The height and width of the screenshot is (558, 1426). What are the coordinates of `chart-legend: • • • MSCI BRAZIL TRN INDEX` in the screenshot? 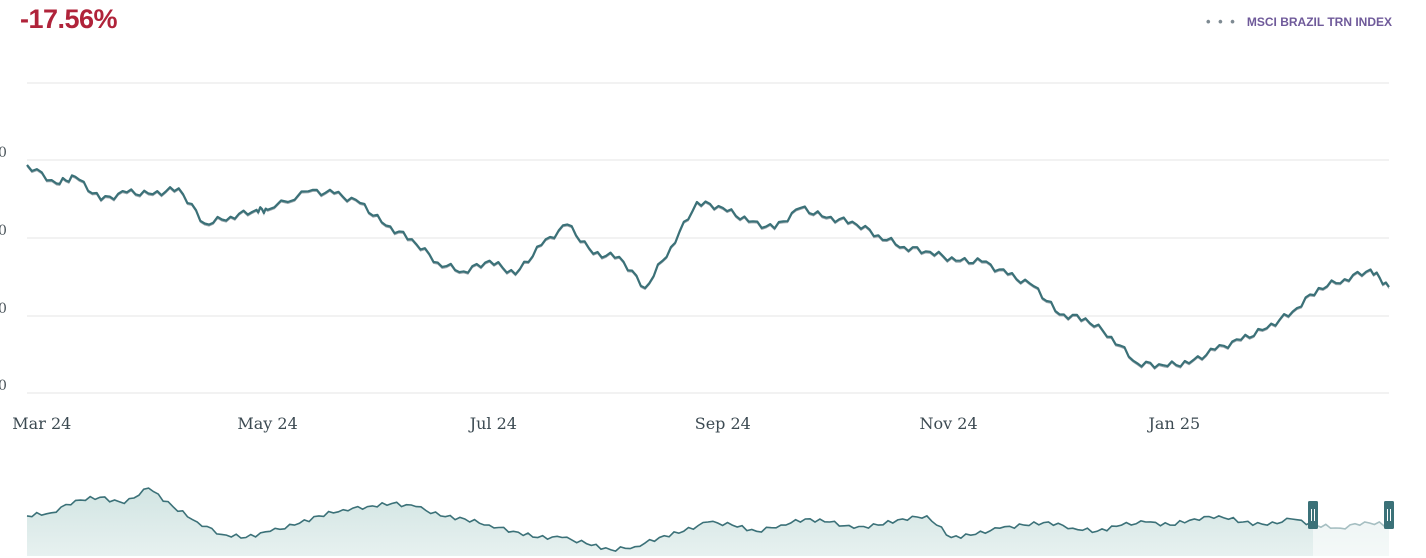 It's located at (1299, 21).